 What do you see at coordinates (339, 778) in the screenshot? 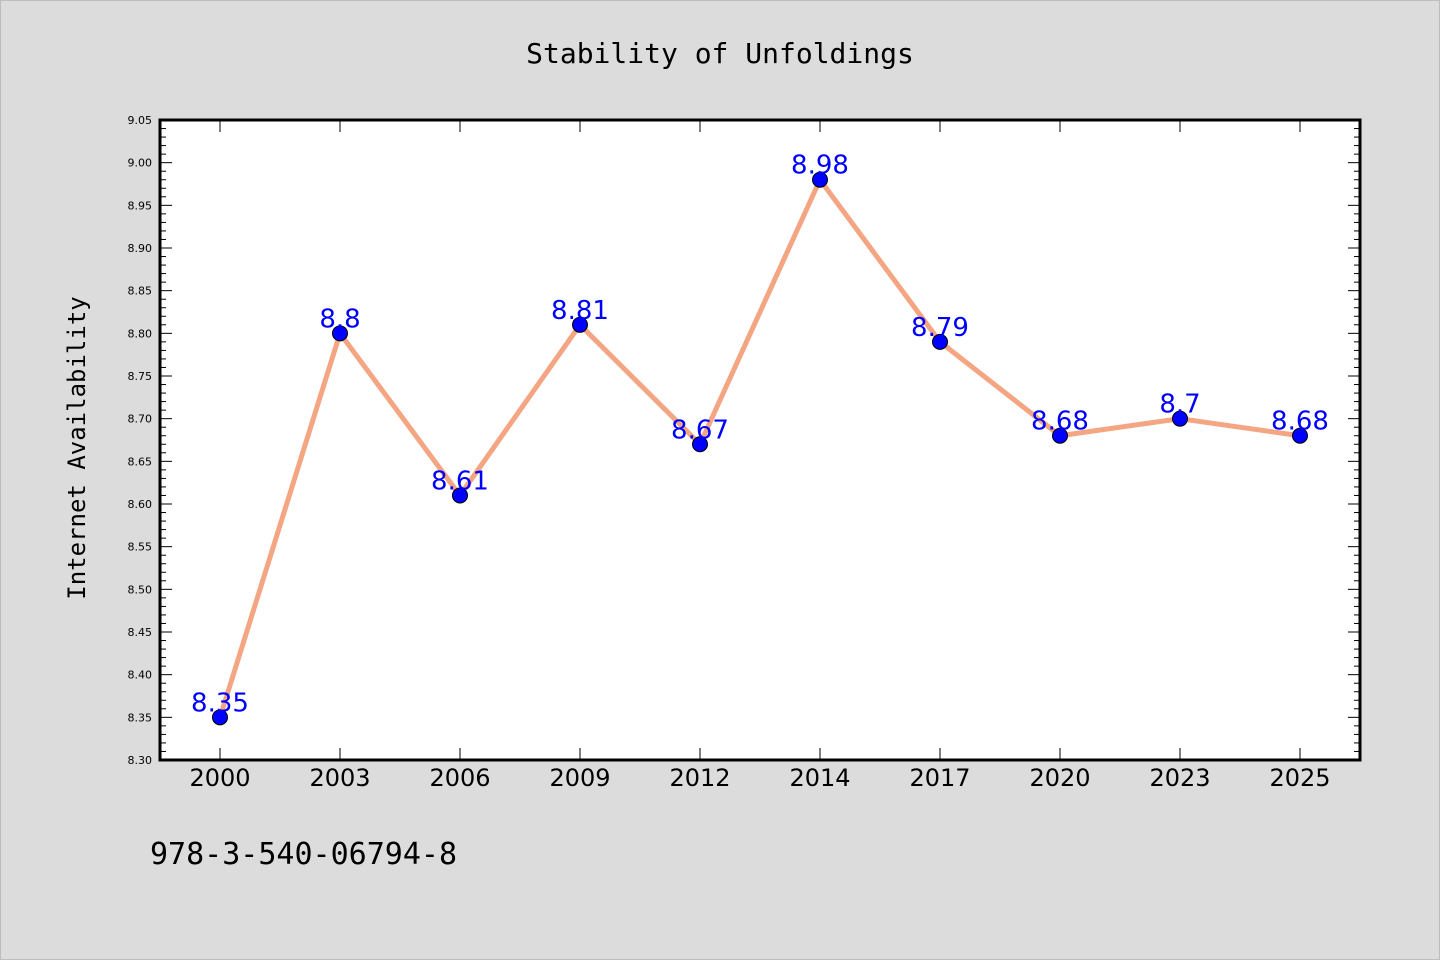
I see `x-tick-label: 2003` at bounding box center [339, 778].